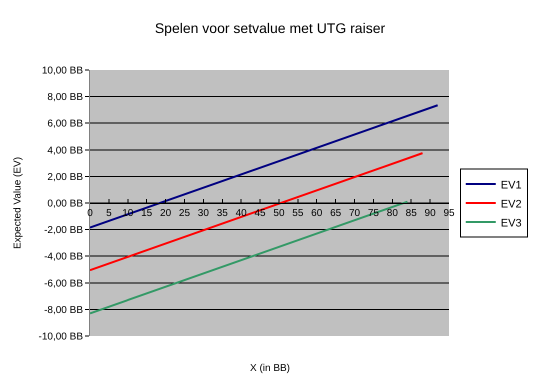 The height and width of the screenshot is (384, 540). What do you see at coordinates (147, 213) in the screenshot?
I see `x-tick-label: 15` at bounding box center [147, 213].